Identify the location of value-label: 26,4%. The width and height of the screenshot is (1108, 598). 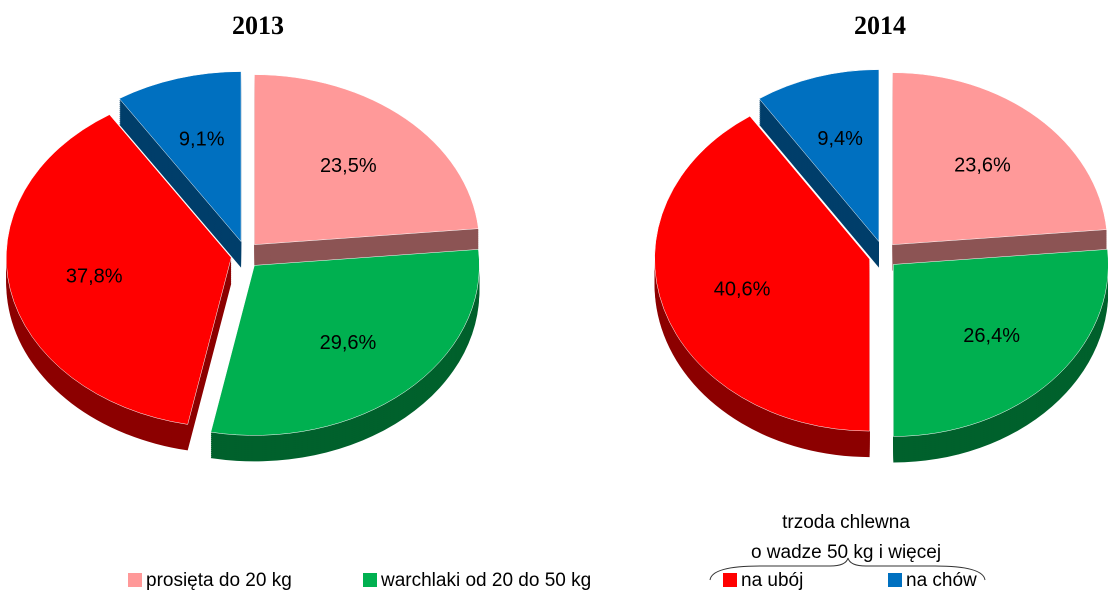
(991, 336).